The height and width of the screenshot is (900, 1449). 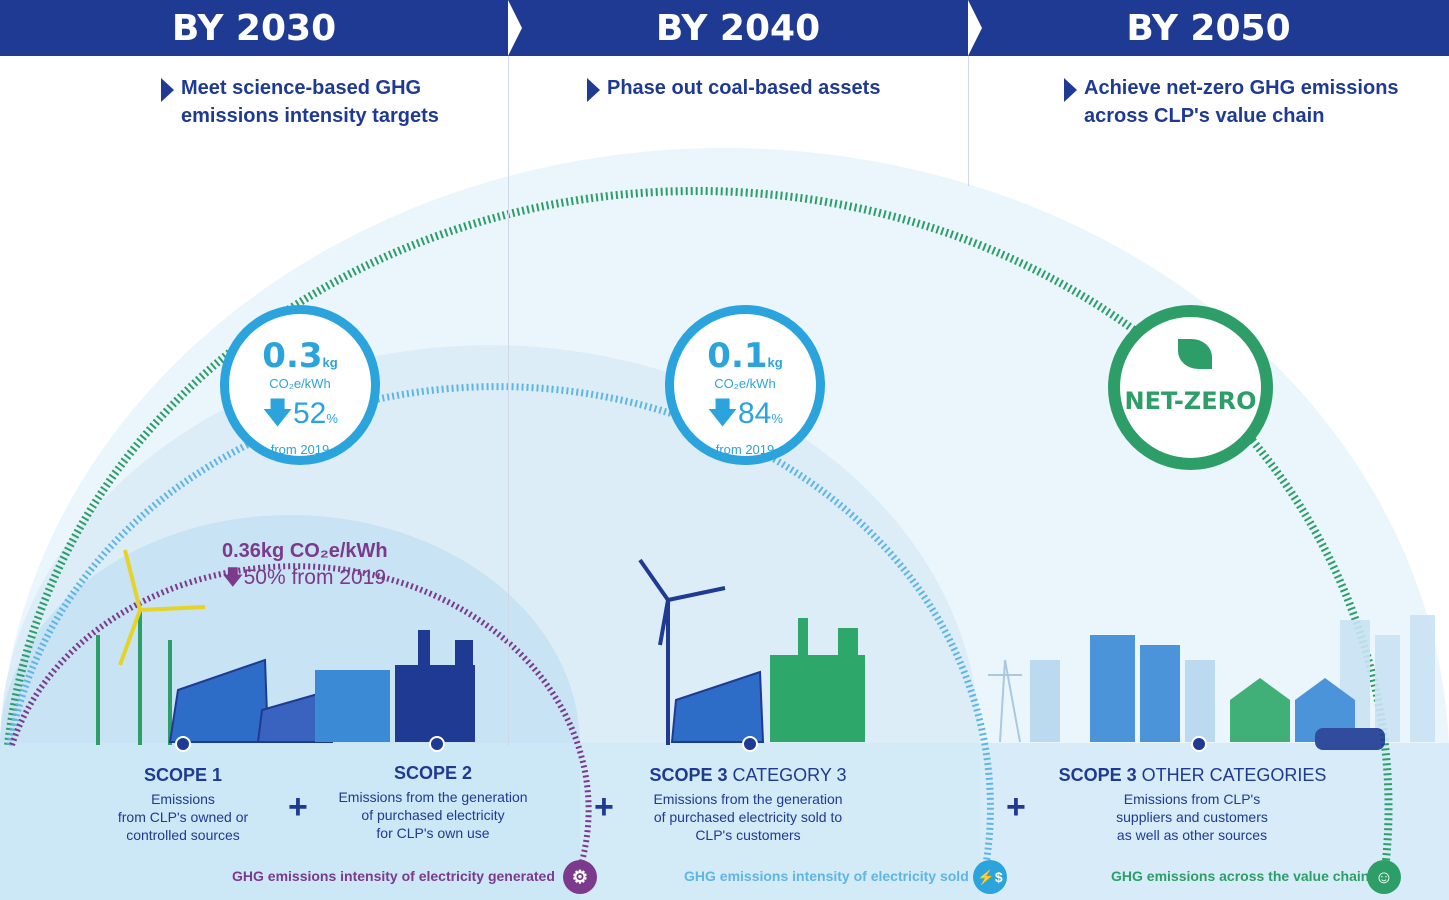 What do you see at coordinates (748, 835) in the screenshot?
I see `scope3-cat3-line3: CLP's customers` at bounding box center [748, 835].